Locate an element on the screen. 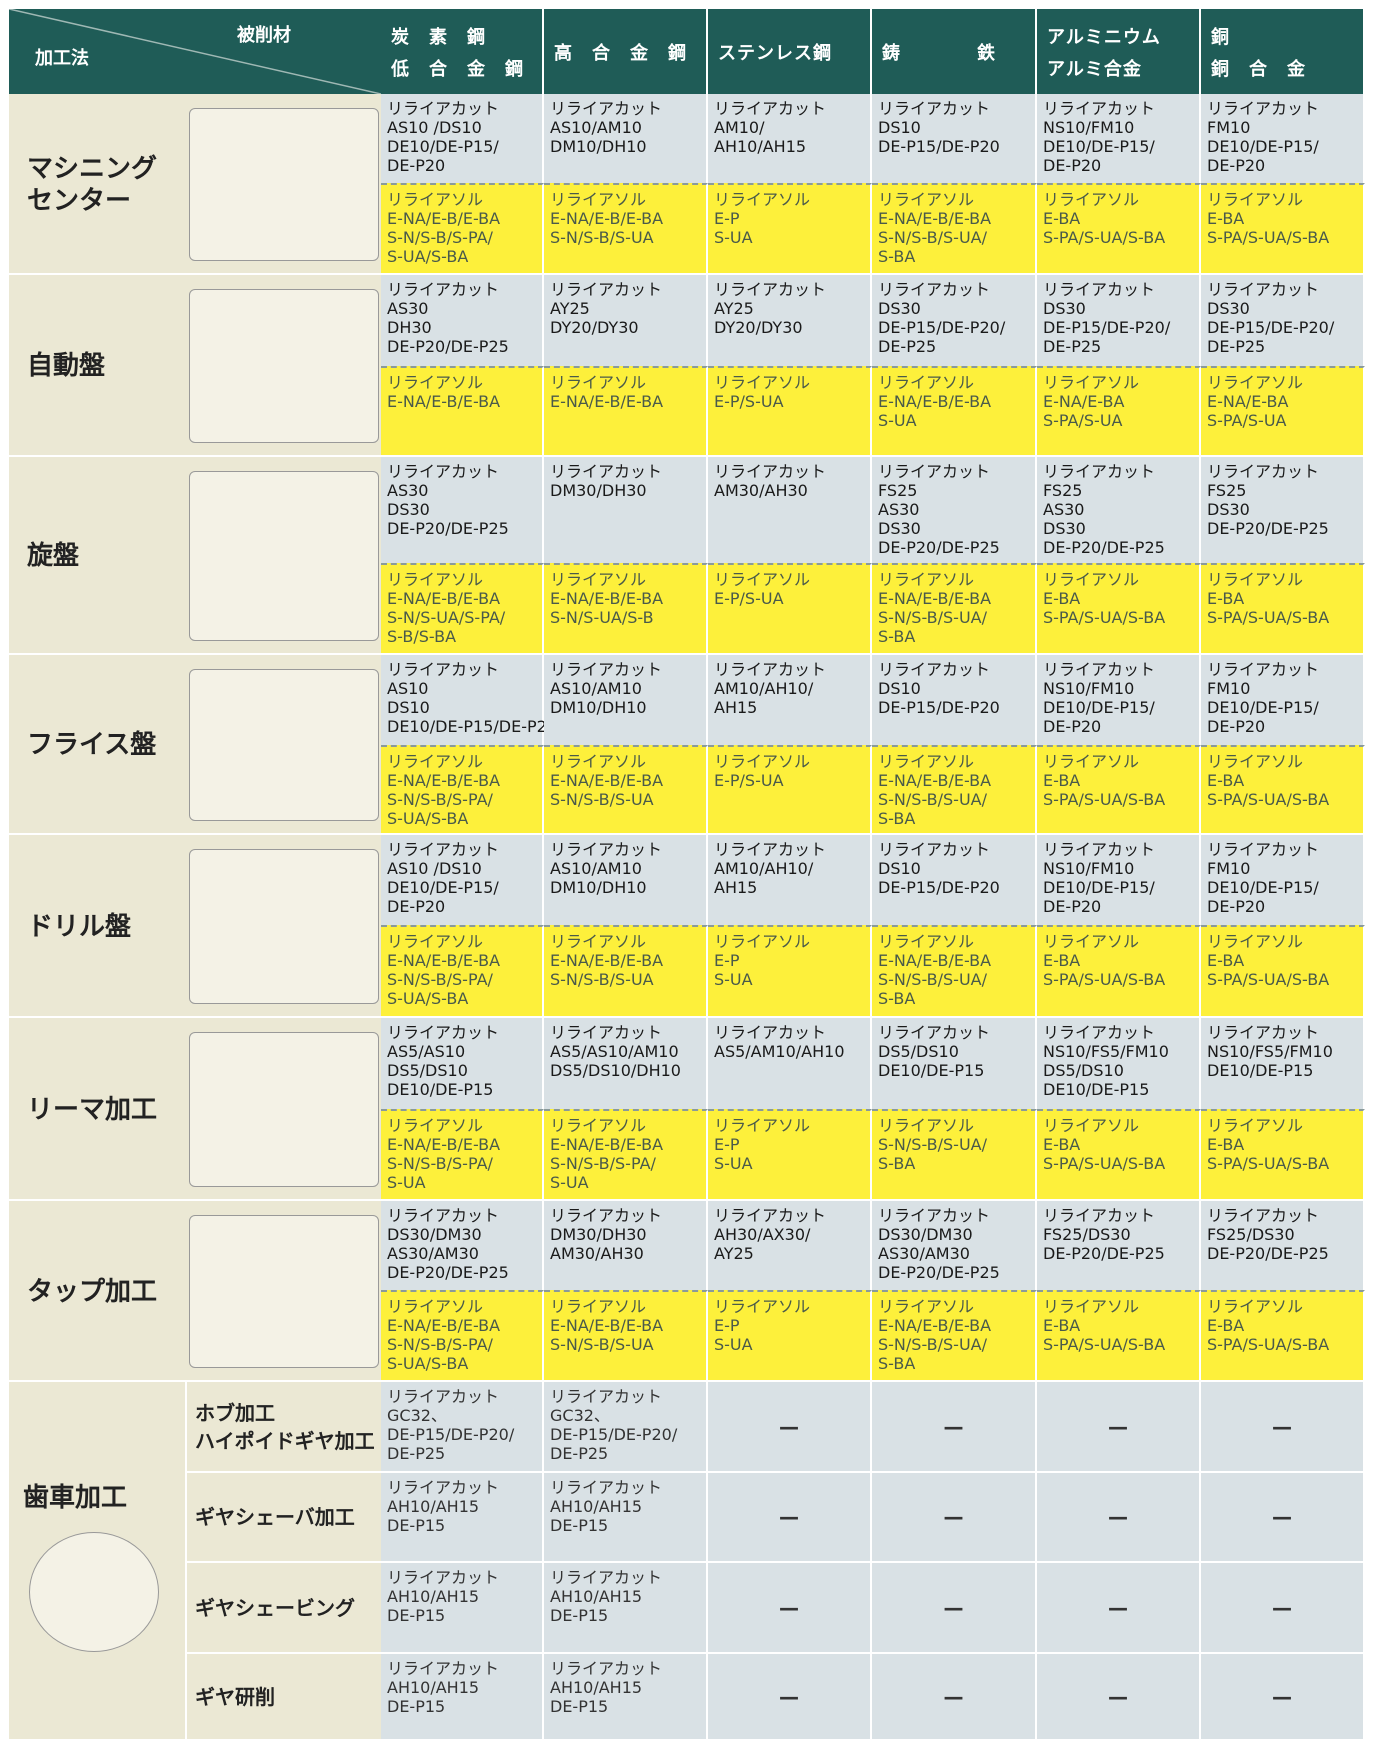 Image resolution: width=1376 pixels, height=1745 pixels. cell-line: DS30 is located at coordinates (1228, 308).